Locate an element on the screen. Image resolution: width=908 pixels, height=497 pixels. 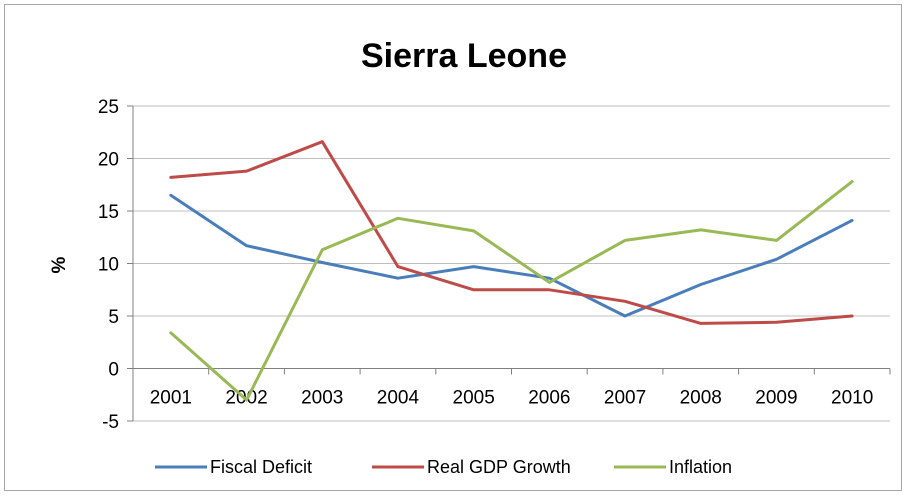
y-tick-label: 0 is located at coordinates (113, 370).